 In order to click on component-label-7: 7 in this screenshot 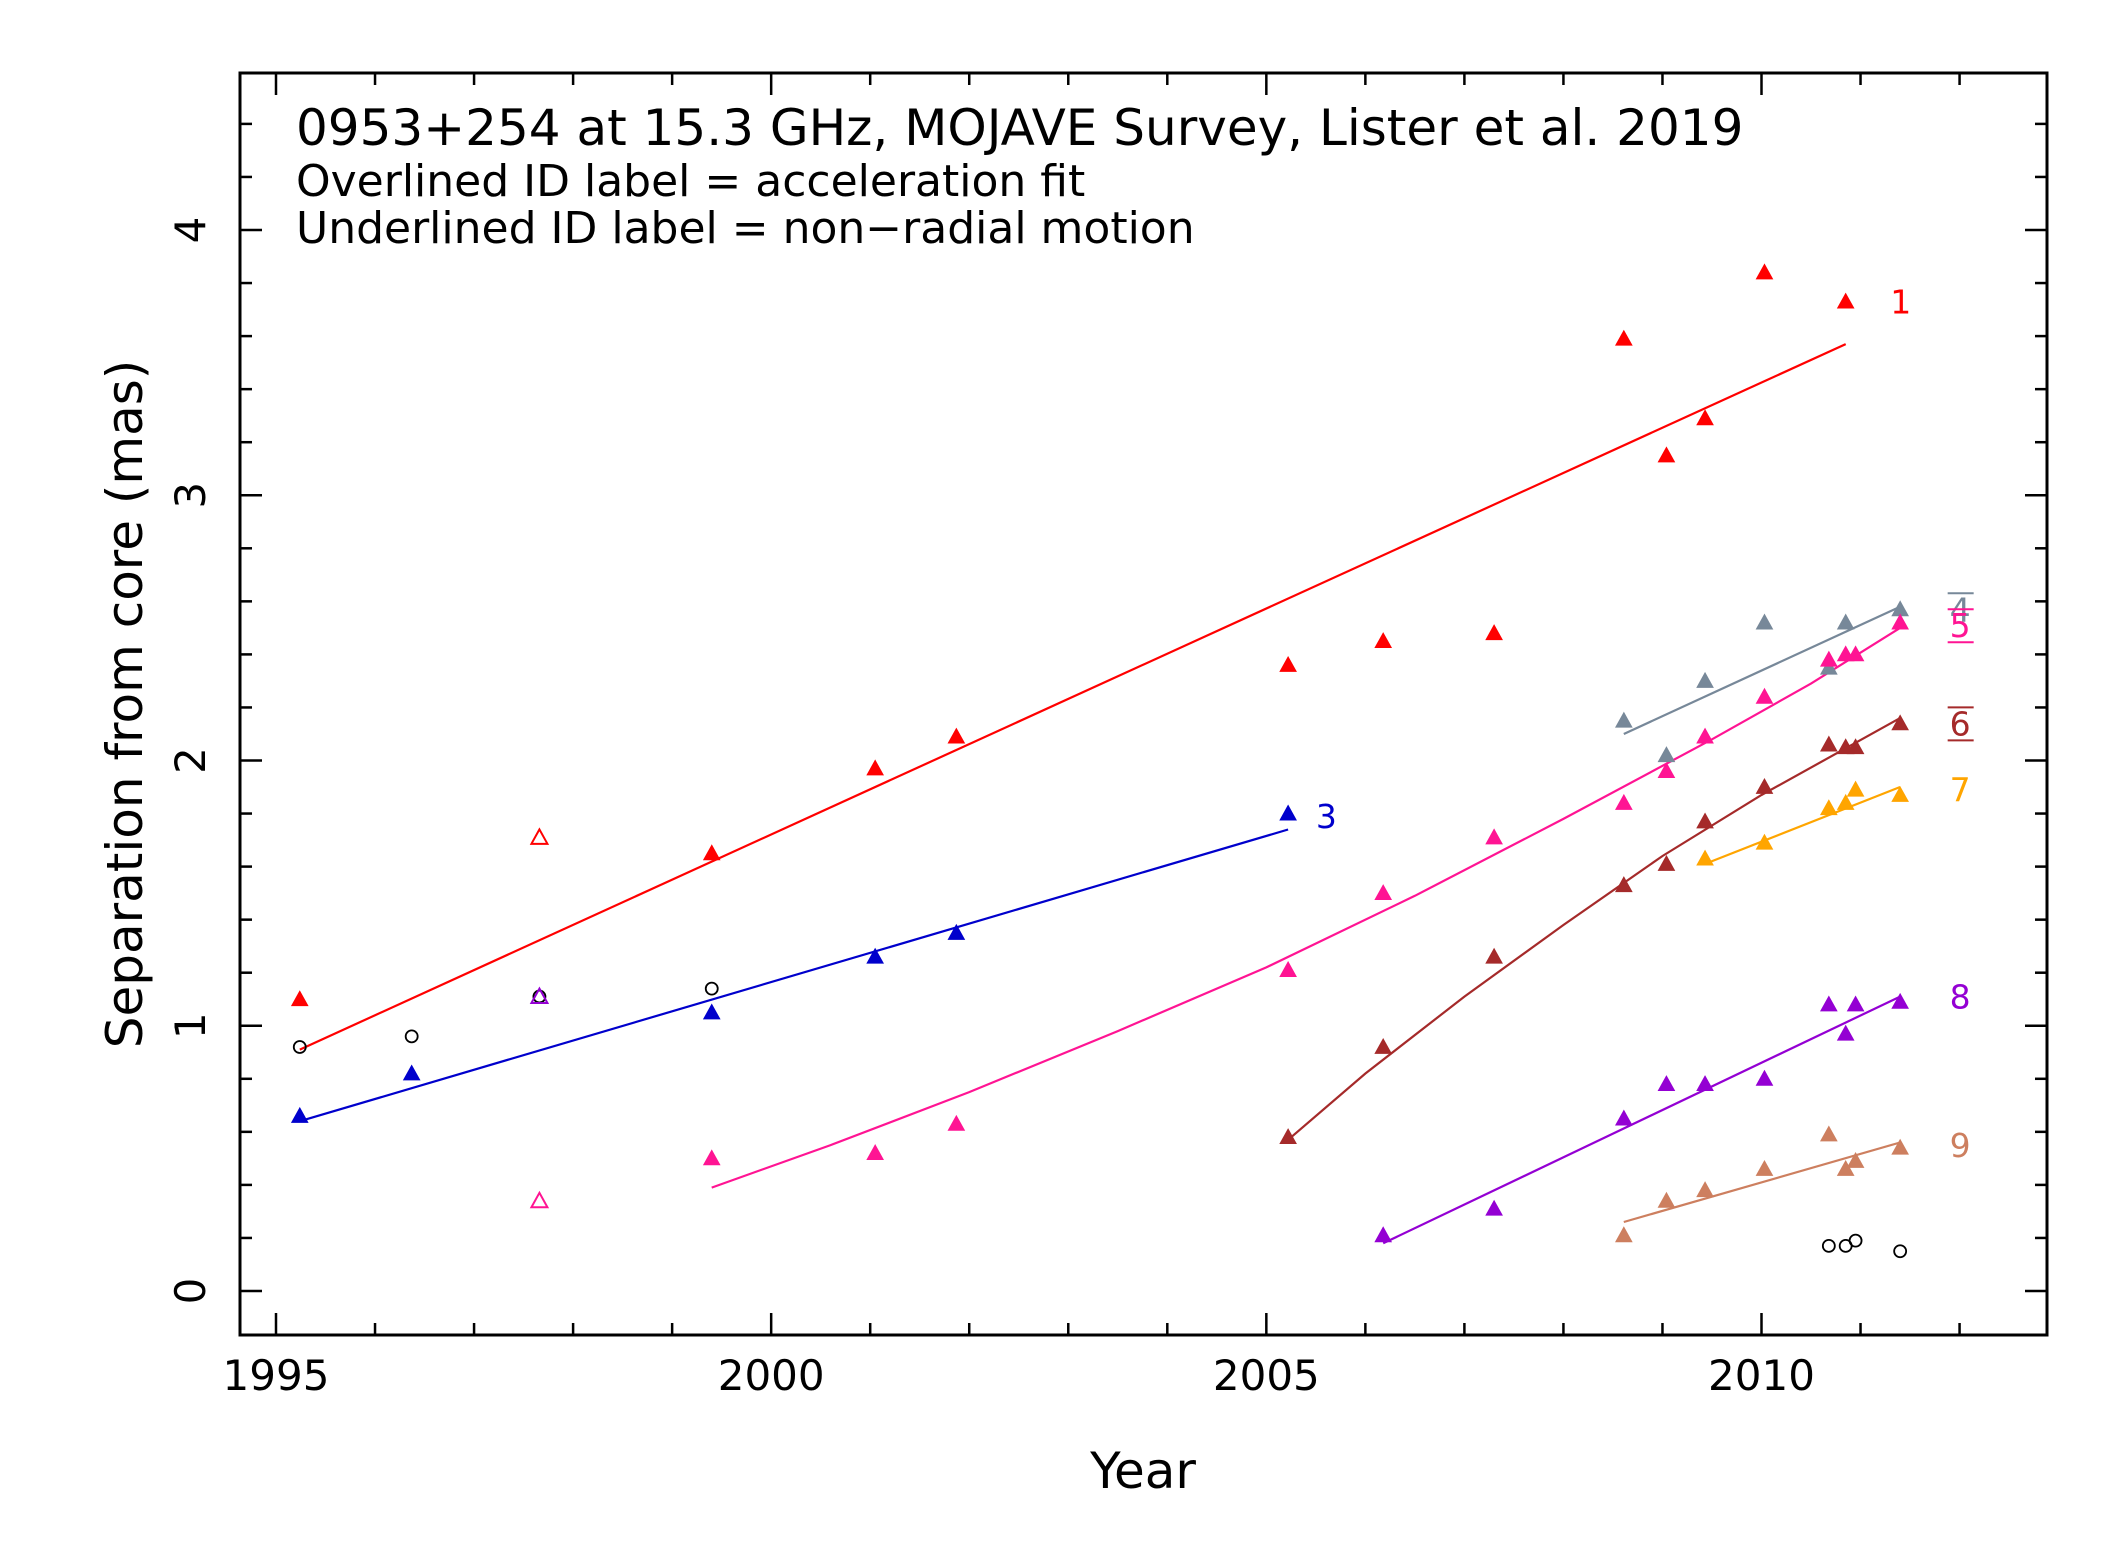, I will do `click(1960, 790)`.